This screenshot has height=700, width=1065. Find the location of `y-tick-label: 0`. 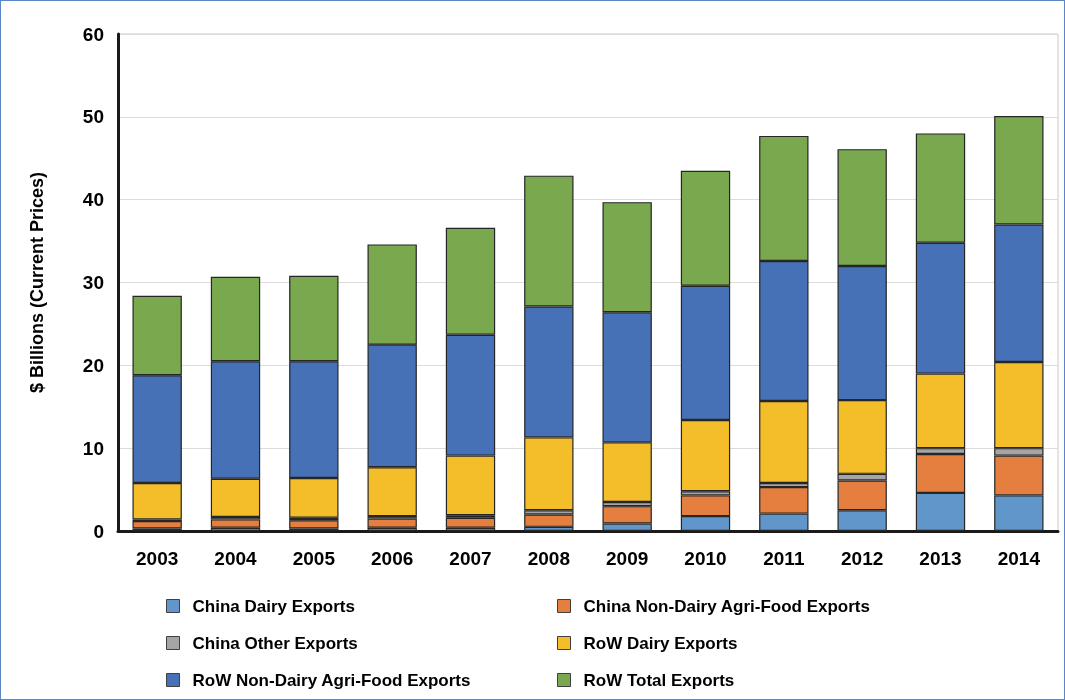

y-tick-label: 0 is located at coordinates (98, 531).